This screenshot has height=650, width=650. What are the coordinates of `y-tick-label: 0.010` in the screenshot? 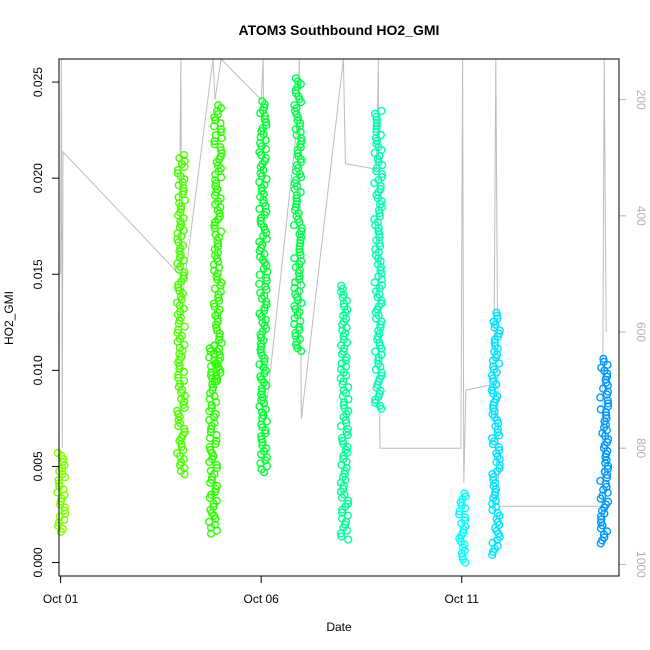 It's located at (38, 370).